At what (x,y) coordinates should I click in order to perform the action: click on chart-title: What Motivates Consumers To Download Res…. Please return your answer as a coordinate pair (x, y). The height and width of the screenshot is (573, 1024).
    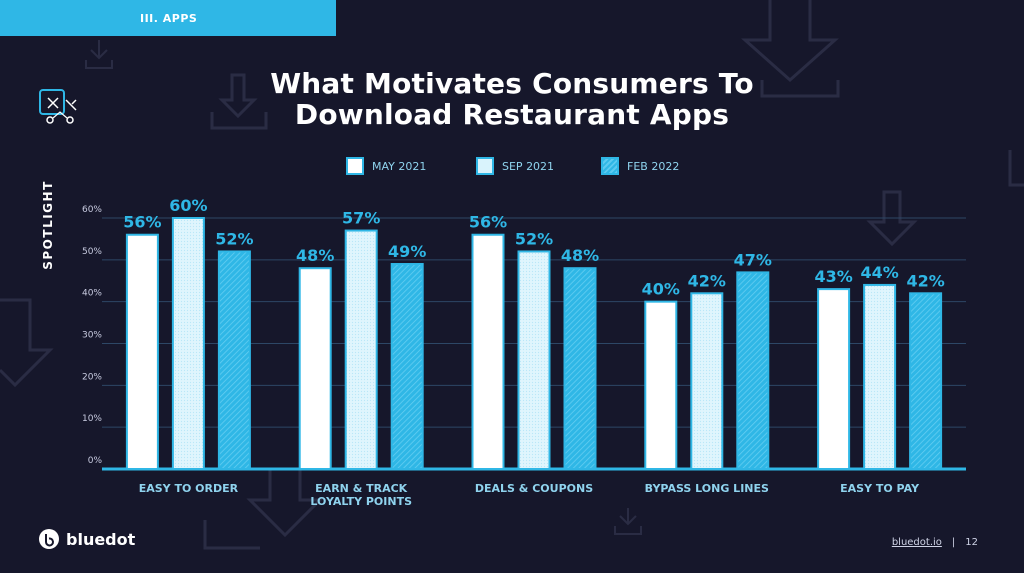
    Looking at the image, I should click on (512, 99).